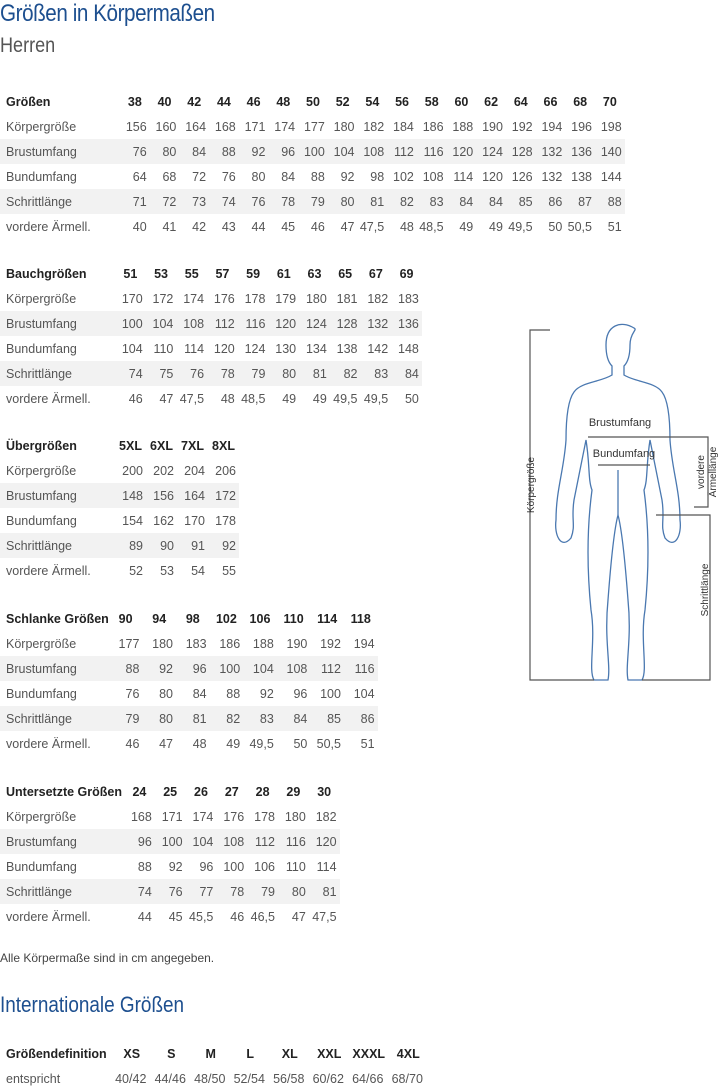 This screenshot has width=720, height=1091. What do you see at coordinates (41, 126) in the screenshot?
I see `row-label: Körpergröße` at bounding box center [41, 126].